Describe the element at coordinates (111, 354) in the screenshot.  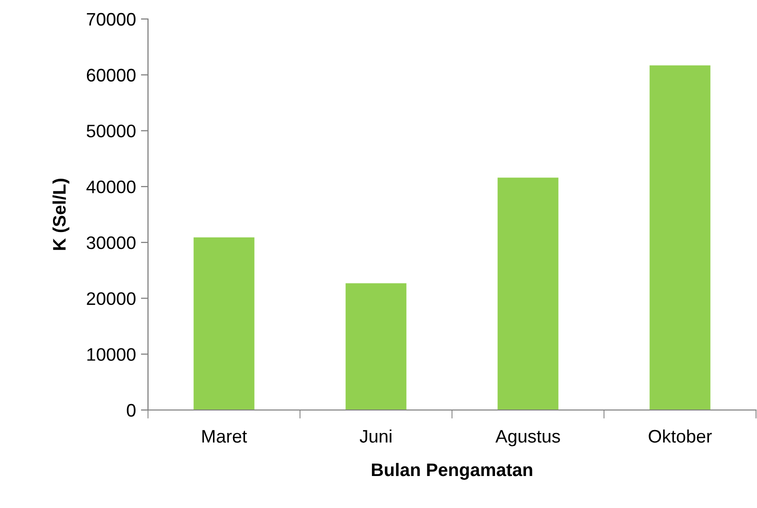
I see `y-tick-label: 10000` at that location.